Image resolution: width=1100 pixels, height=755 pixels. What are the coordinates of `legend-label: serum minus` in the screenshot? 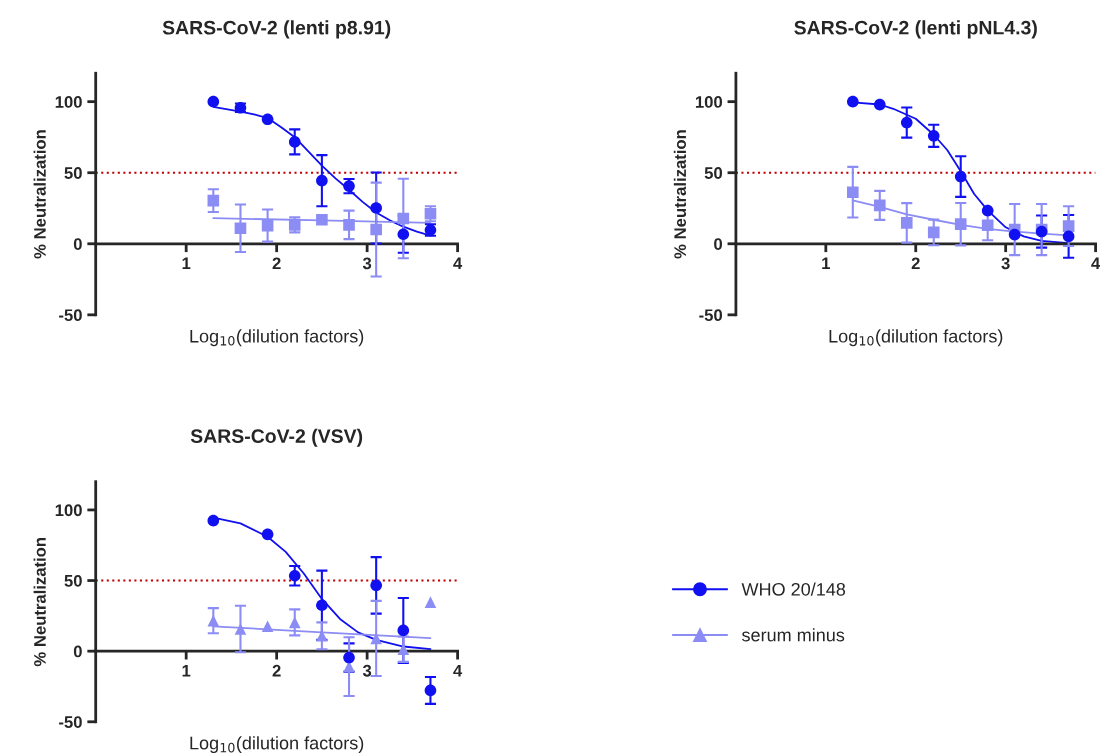 It's located at (793, 635).